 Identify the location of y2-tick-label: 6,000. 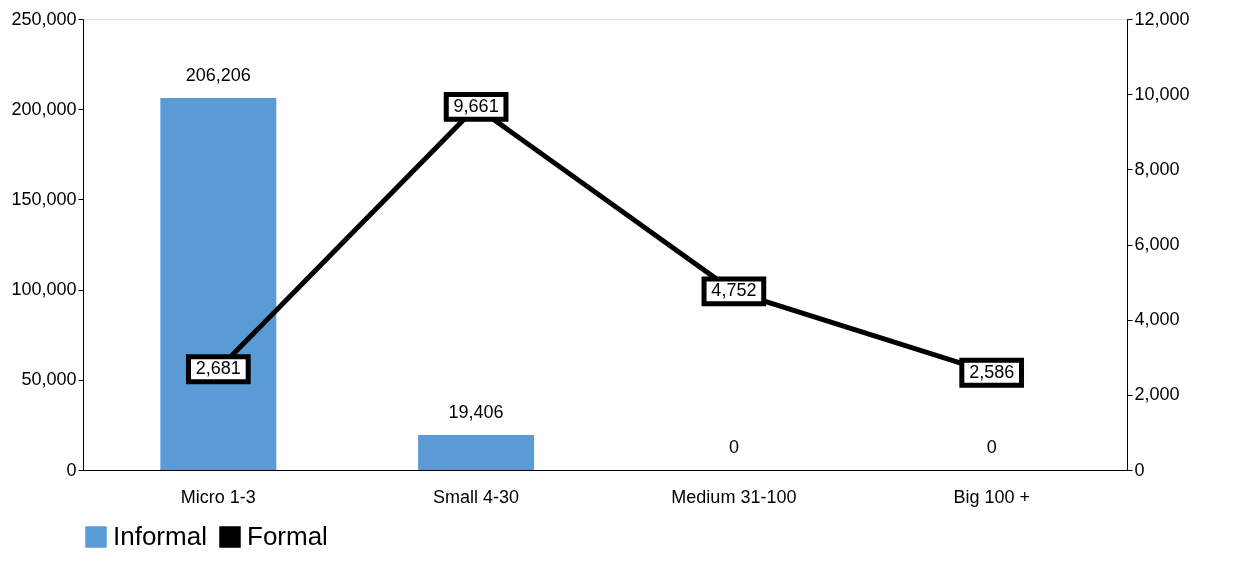
(1157, 244).